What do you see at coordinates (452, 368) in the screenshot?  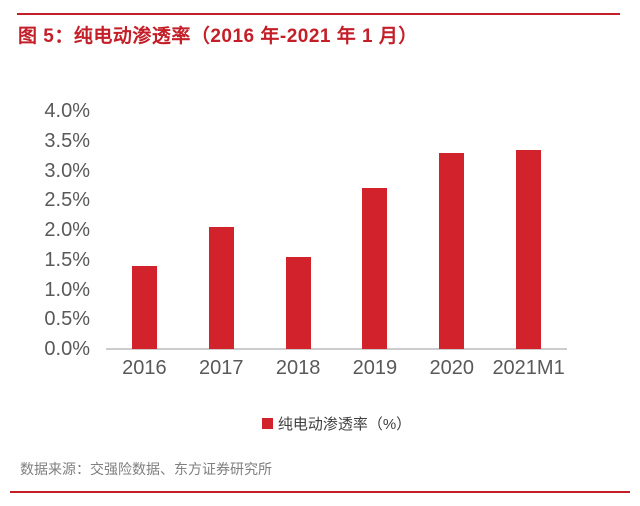 I see `x-axis-tick-label: 2020` at bounding box center [452, 368].